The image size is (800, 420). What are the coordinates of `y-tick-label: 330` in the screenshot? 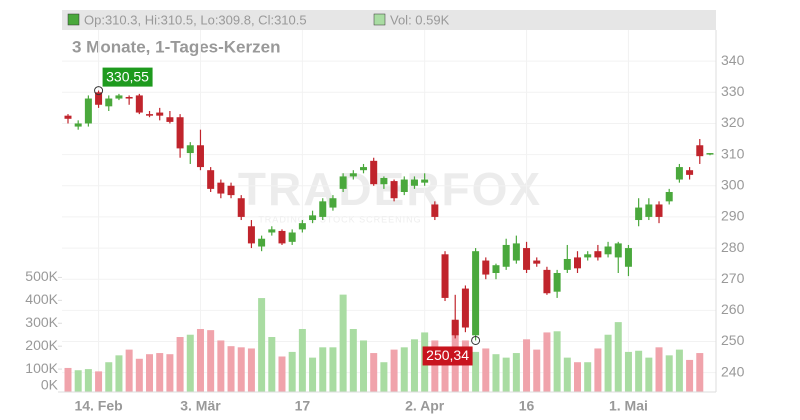 It's located at (733, 91).